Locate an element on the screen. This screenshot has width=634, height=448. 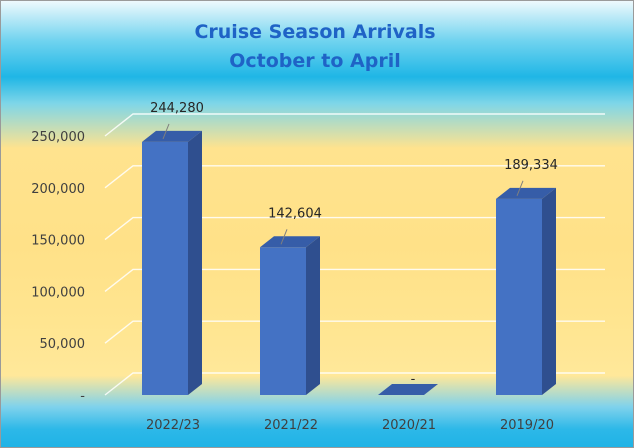
x-axis-ticks: 2022/23 2021/22 2020/21 2019/20 is located at coordinates (350, 425).